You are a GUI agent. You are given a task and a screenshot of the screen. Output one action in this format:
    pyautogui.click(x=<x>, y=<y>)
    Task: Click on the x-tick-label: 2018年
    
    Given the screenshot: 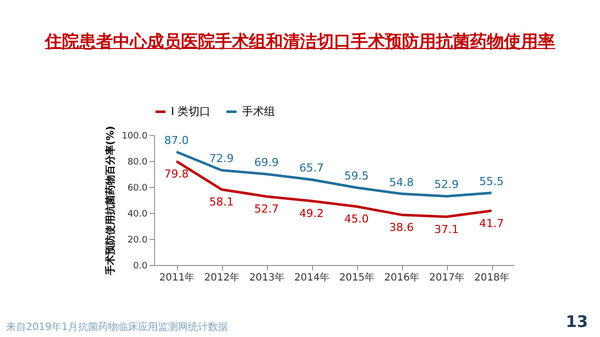 What is the action you would take?
    pyautogui.click(x=492, y=278)
    